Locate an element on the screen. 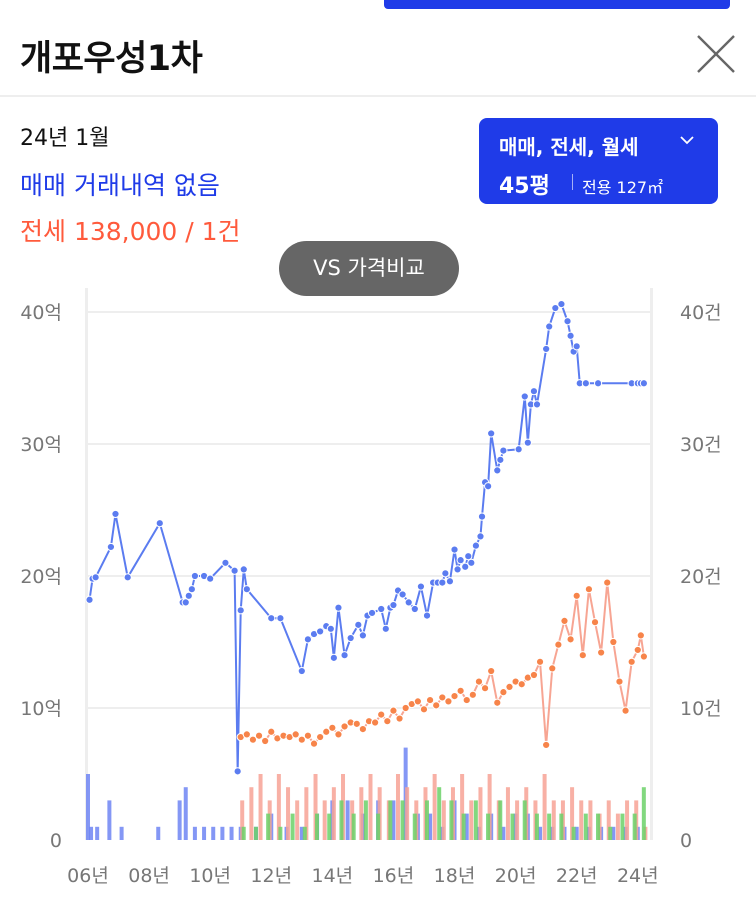 The image size is (756, 908). trade-type-filter-button: 매매, 전세, 월세 45평 전용 127㎡ is located at coordinates (598, 161).